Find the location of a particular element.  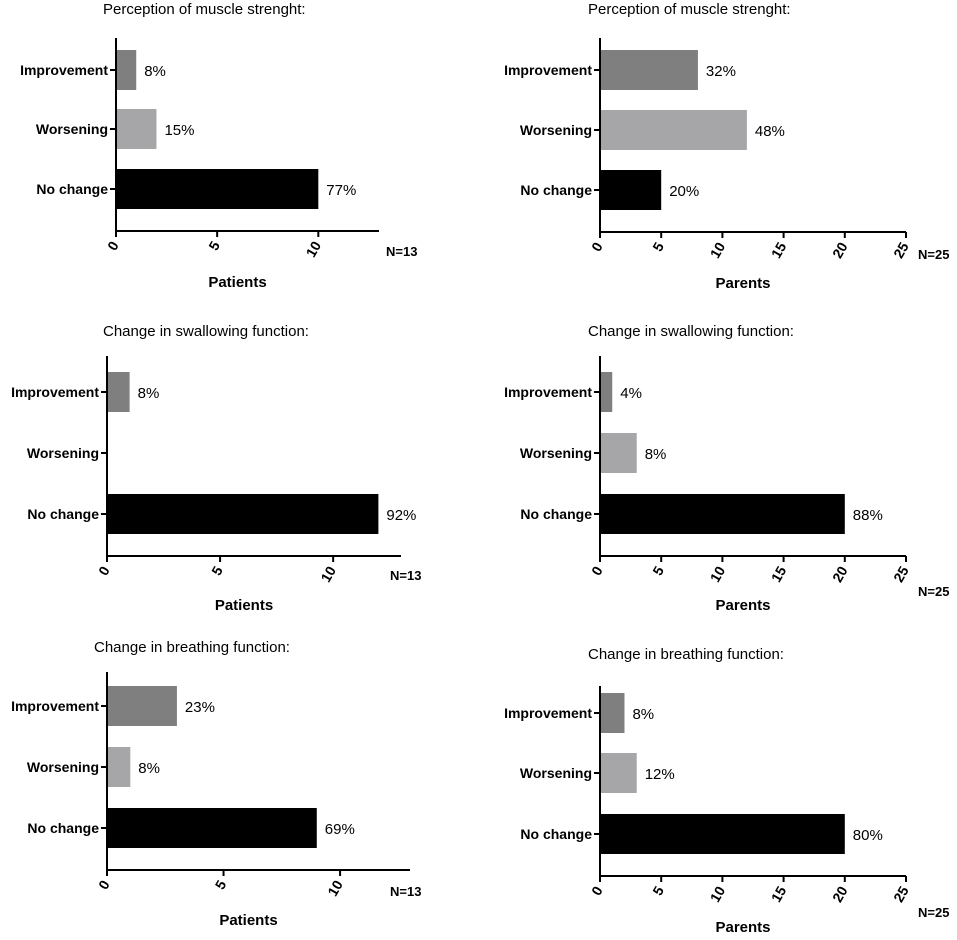

data-label-improvement: 4% is located at coordinates (631, 393).